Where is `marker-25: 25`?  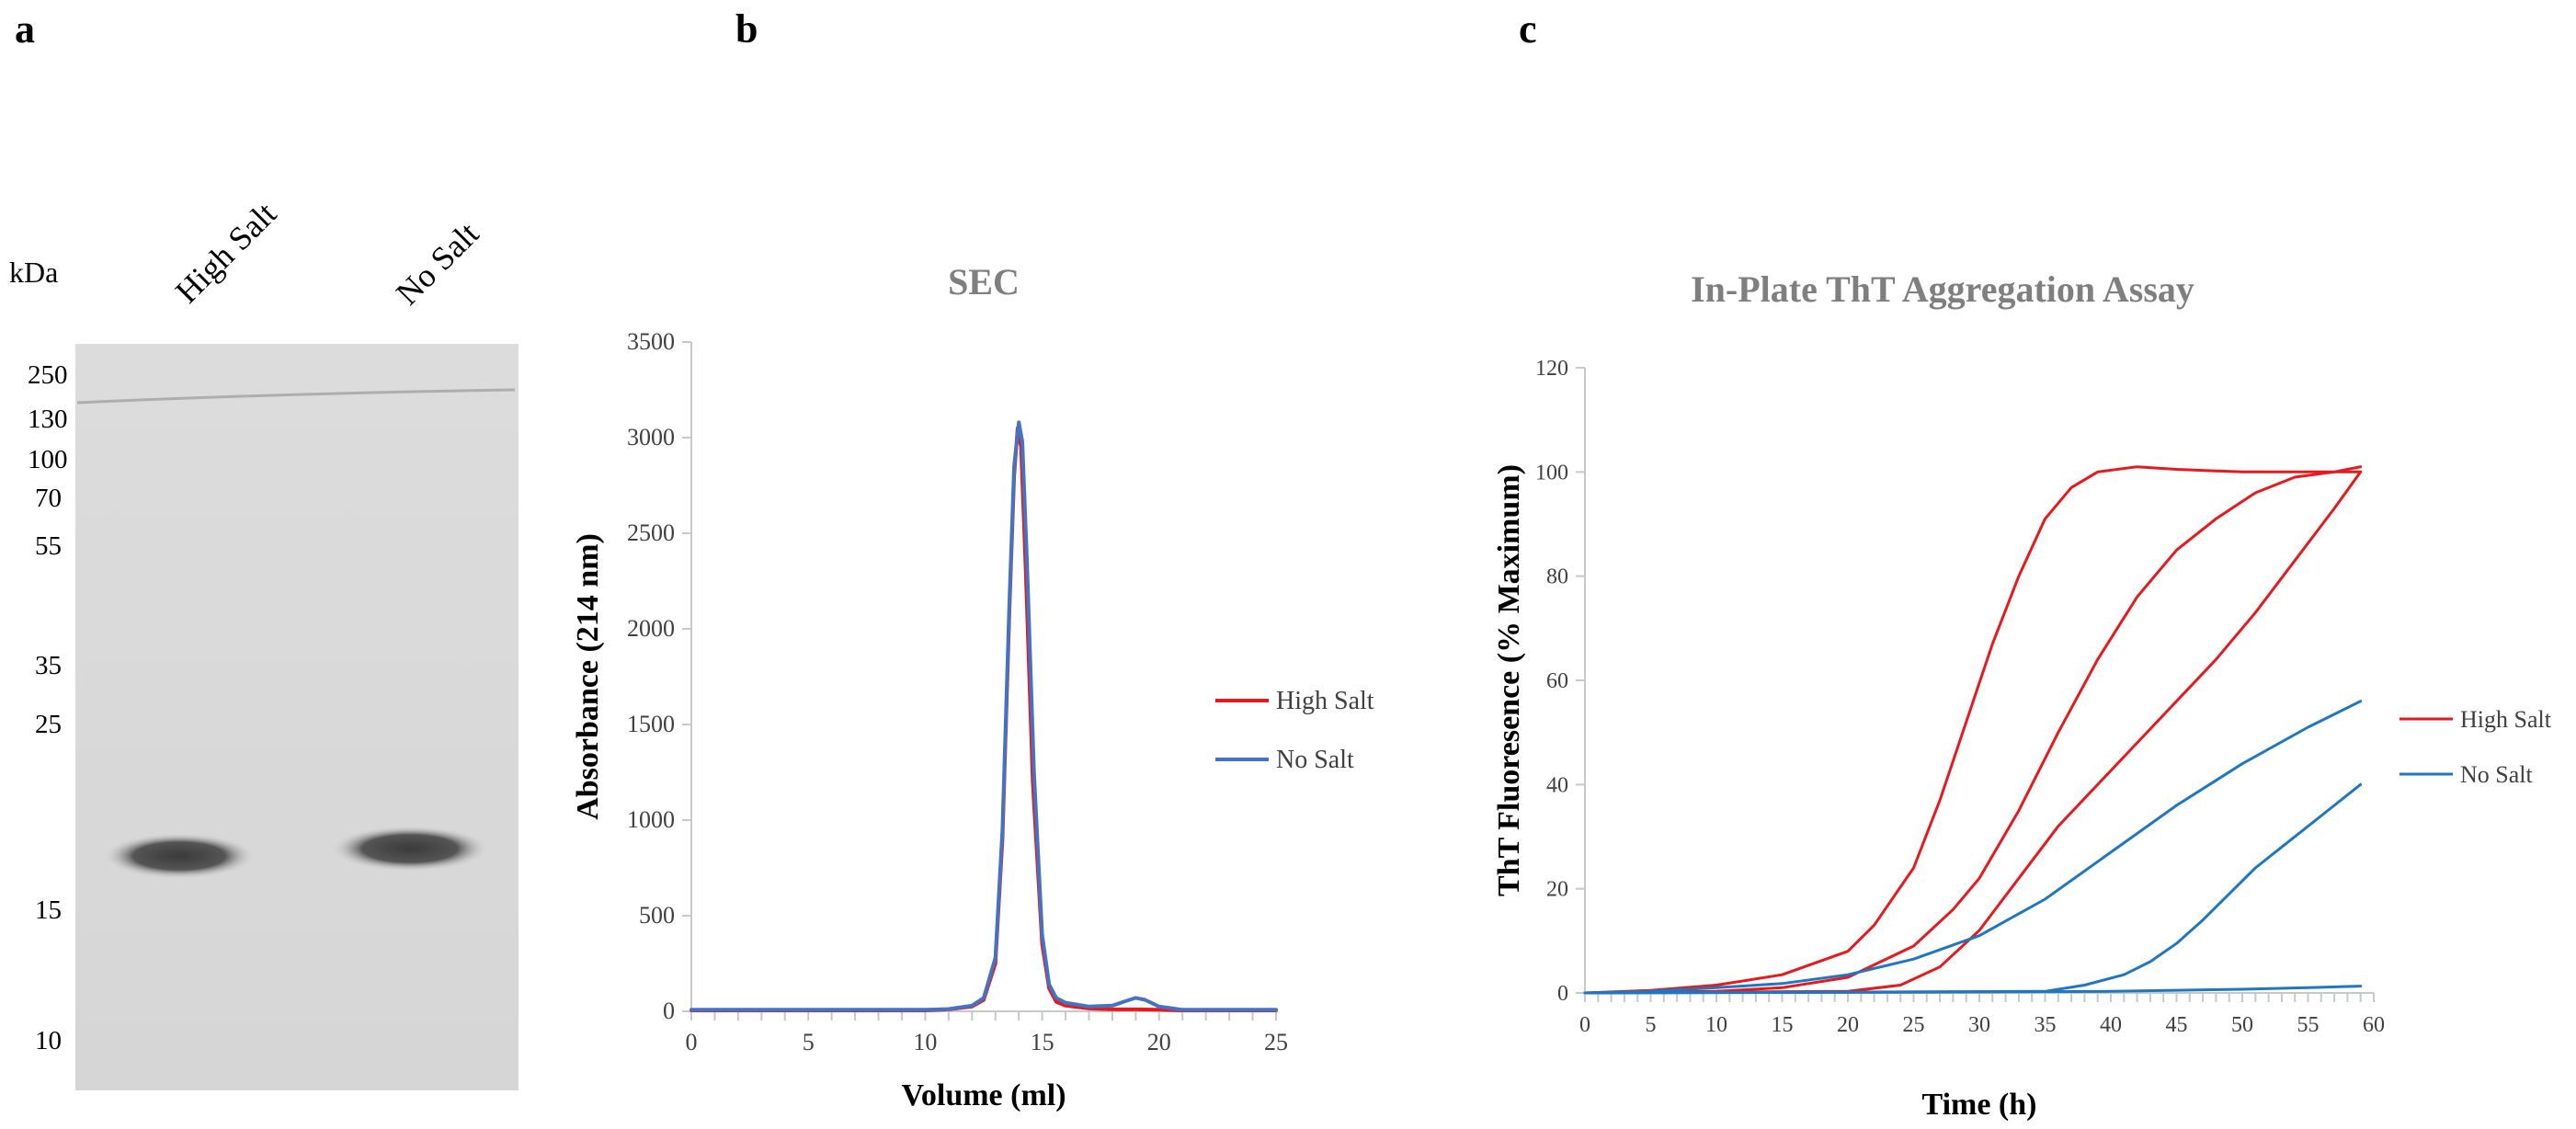 marker-25: 25 is located at coordinates (48, 724).